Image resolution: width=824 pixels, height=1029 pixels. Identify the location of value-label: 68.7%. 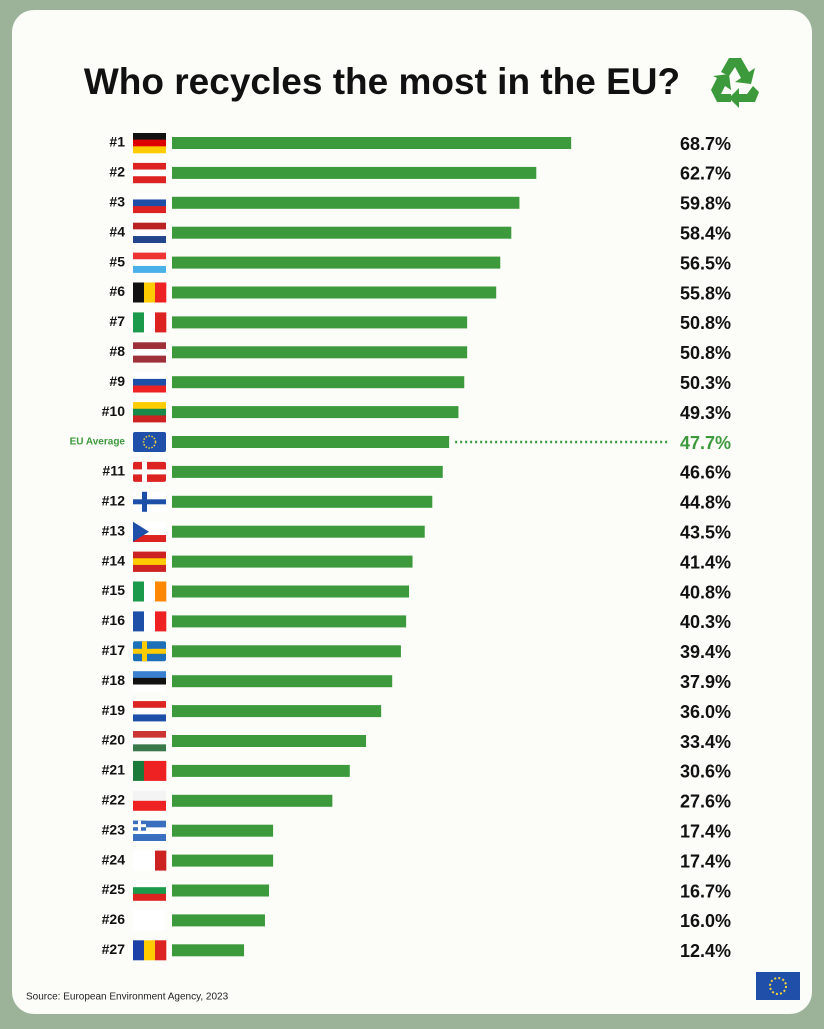
(705, 144).